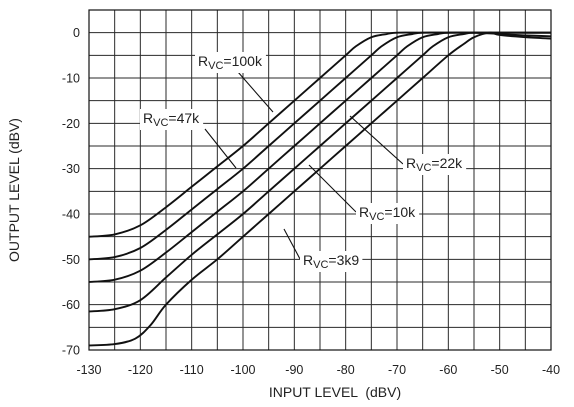 This screenshot has height=407, width=574. What do you see at coordinates (88, 370) in the screenshot?
I see `x-tick-label: -130` at bounding box center [88, 370].